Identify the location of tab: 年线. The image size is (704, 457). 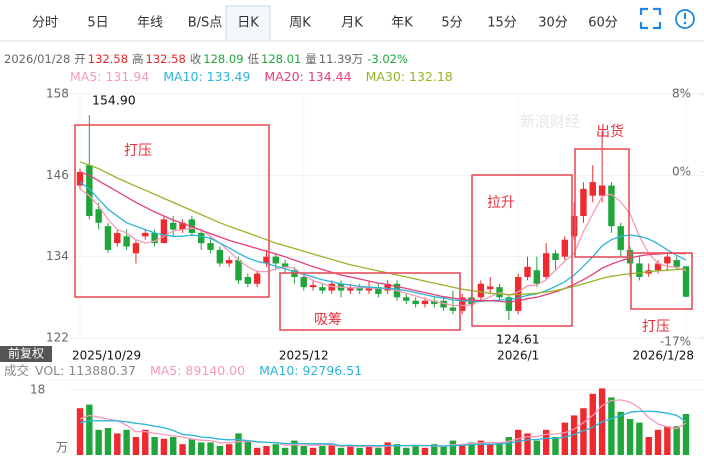
(150, 23).